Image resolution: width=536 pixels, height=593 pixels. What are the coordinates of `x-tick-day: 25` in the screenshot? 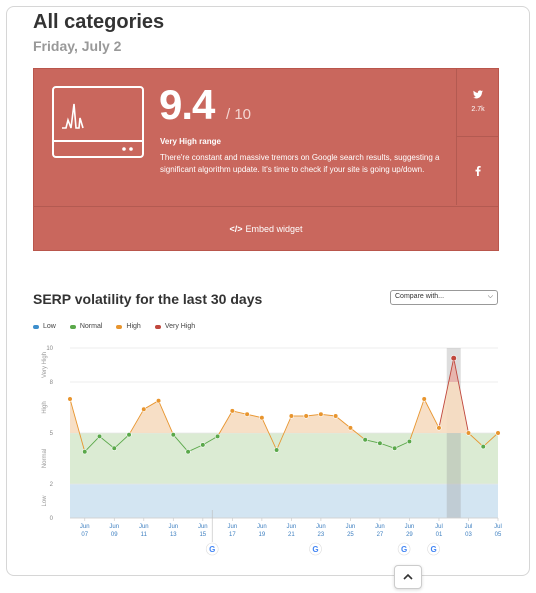 It's located at (350, 535).